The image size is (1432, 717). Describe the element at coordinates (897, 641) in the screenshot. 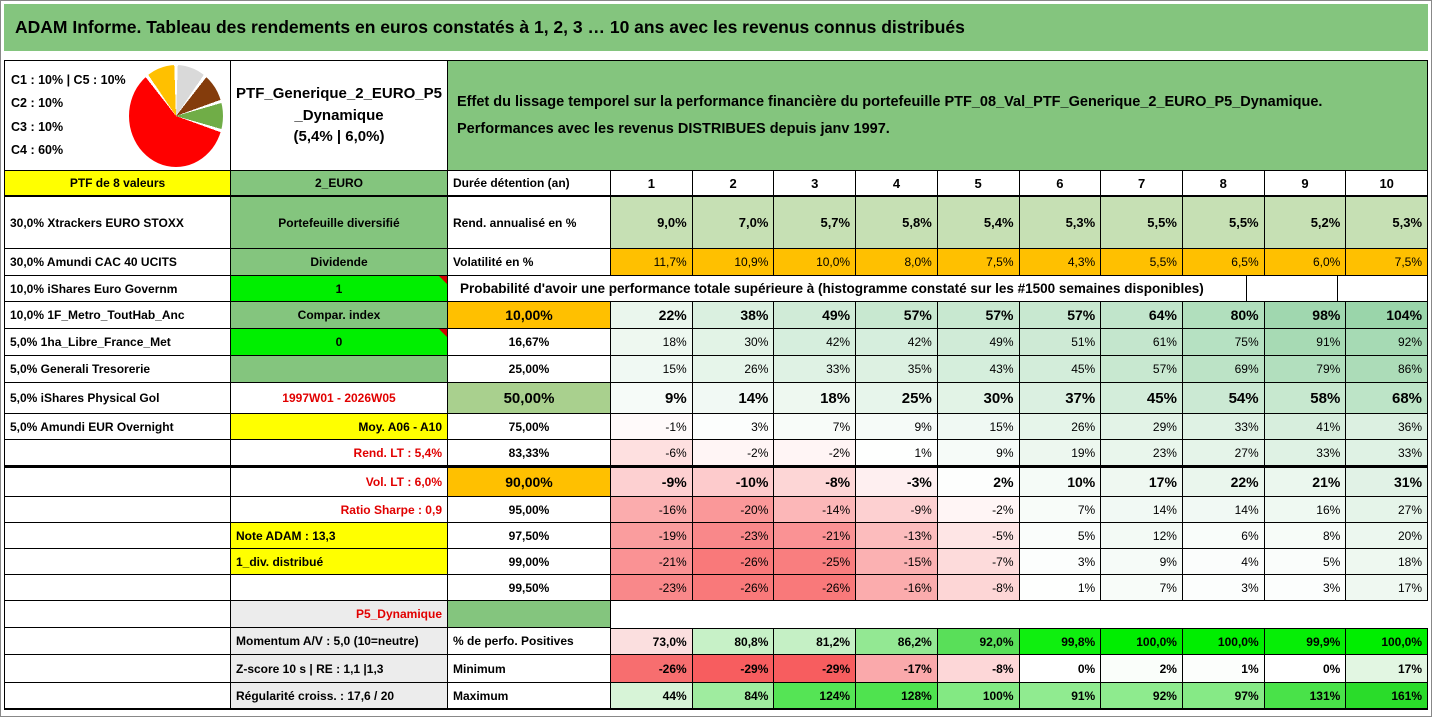

I see `data-cell: 86,2%` at that location.